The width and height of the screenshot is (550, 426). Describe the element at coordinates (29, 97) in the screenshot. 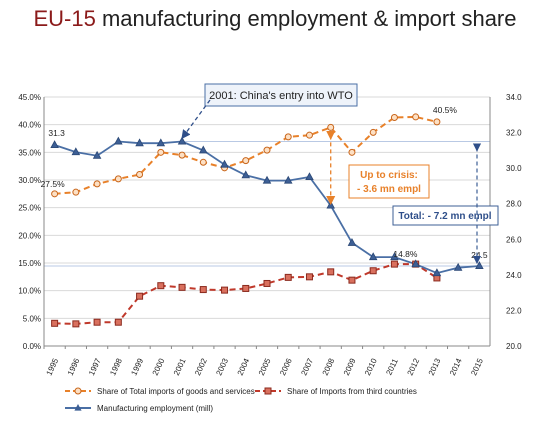

I see `y-left-tick-label: 45.0%` at that location.